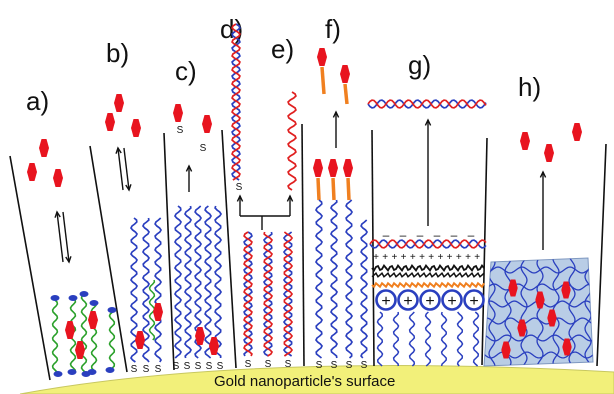  I want to click on panel-a, so click(72, 258).